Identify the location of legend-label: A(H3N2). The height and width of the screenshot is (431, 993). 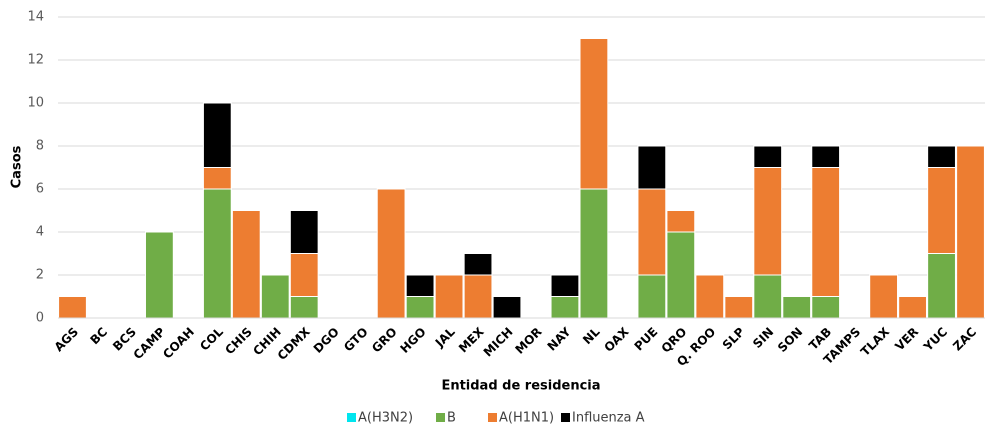
(385, 418).